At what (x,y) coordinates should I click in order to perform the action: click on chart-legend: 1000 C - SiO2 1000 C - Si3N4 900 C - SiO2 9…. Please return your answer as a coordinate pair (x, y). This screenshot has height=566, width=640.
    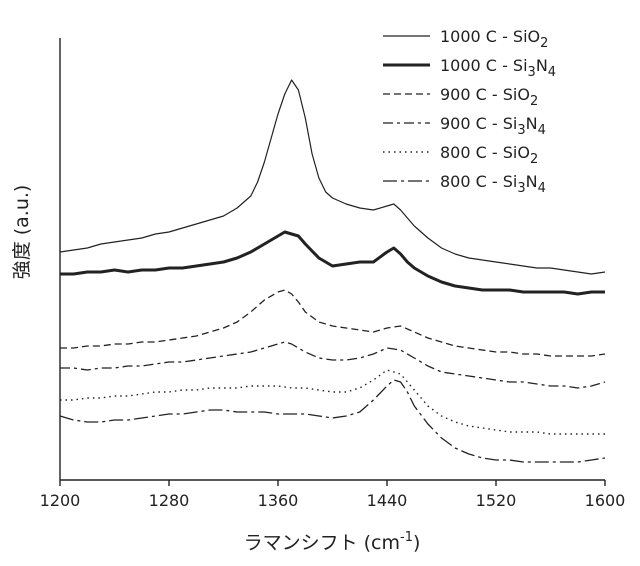
    Looking at the image, I should click on (469, 111).